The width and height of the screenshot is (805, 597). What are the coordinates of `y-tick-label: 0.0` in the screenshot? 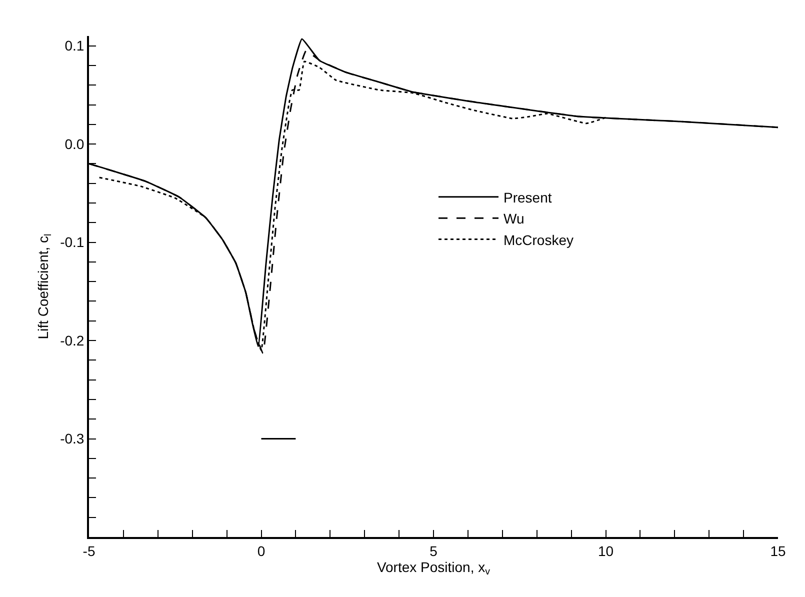 It's located at (74, 144).